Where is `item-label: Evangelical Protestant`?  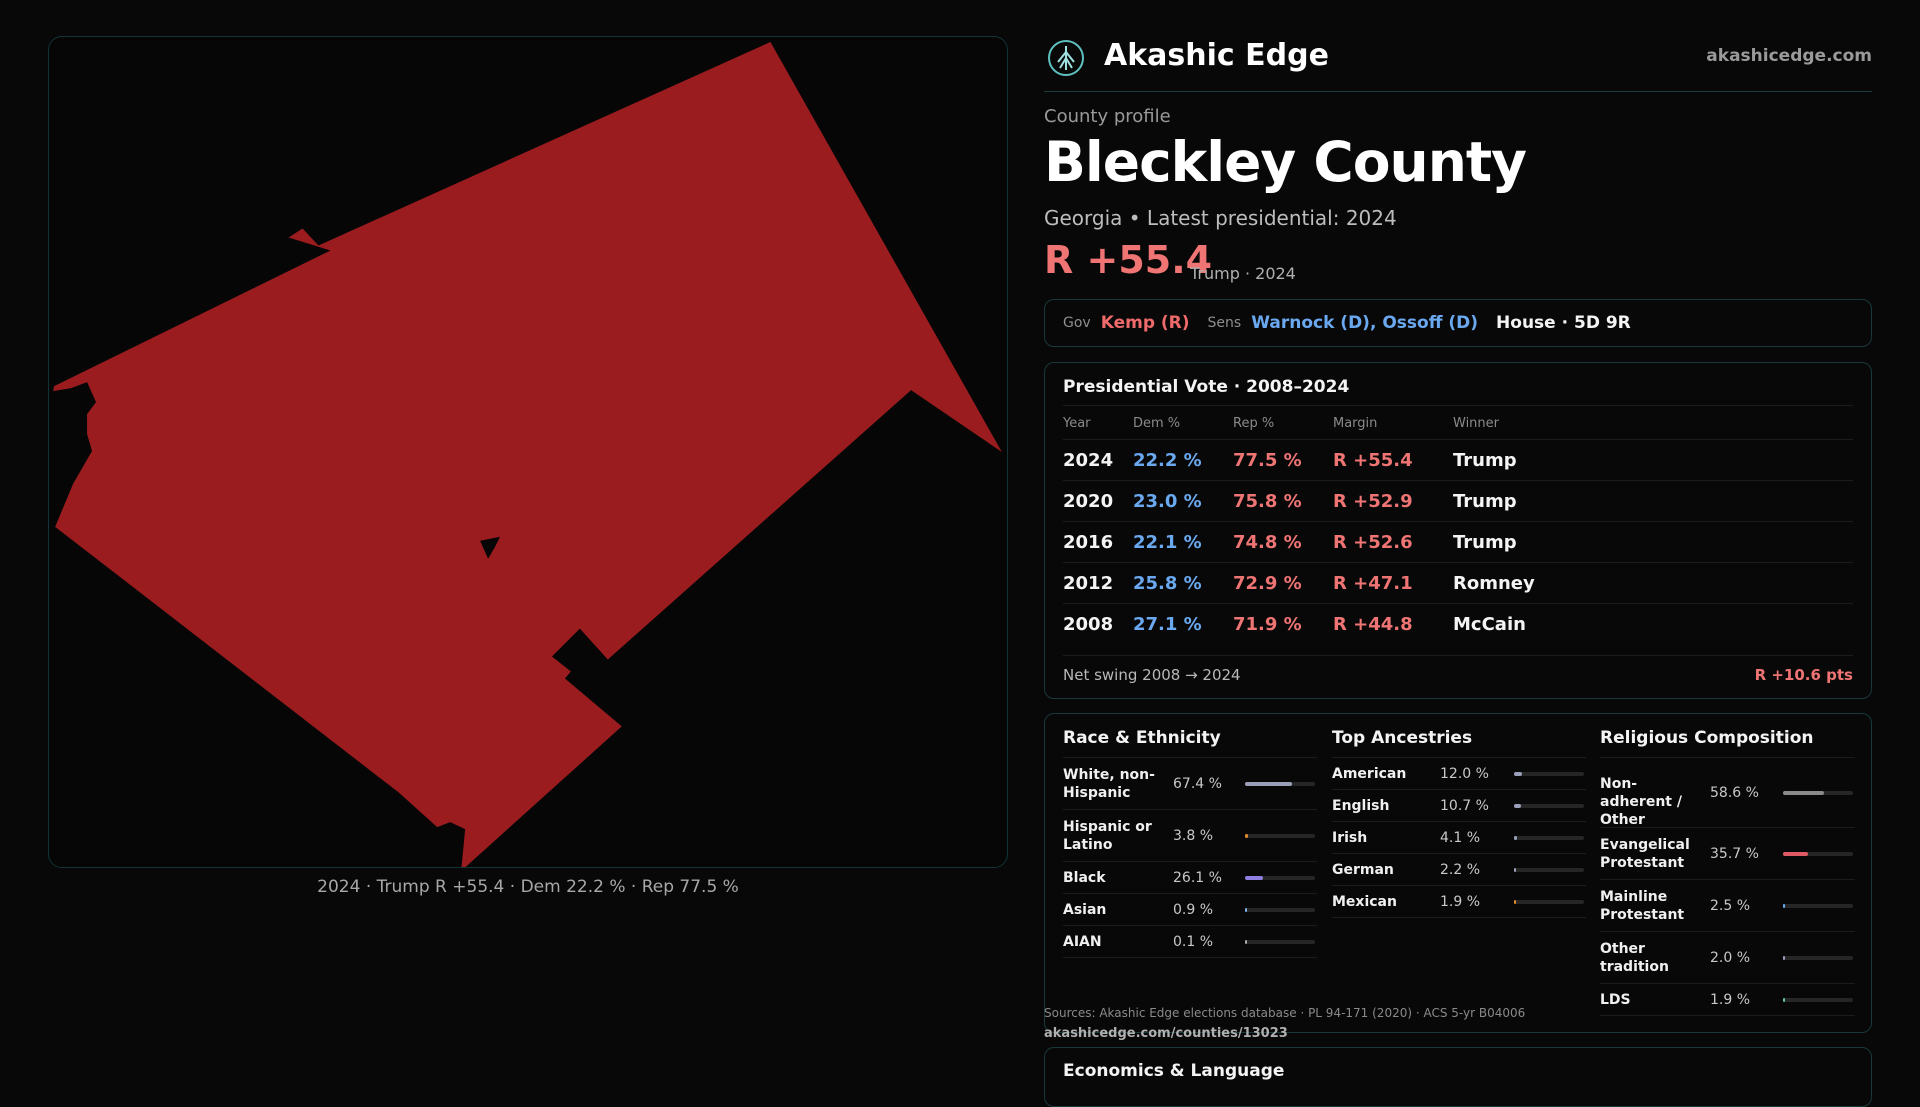
item-label: Evangelical Protestant is located at coordinates (1645, 854).